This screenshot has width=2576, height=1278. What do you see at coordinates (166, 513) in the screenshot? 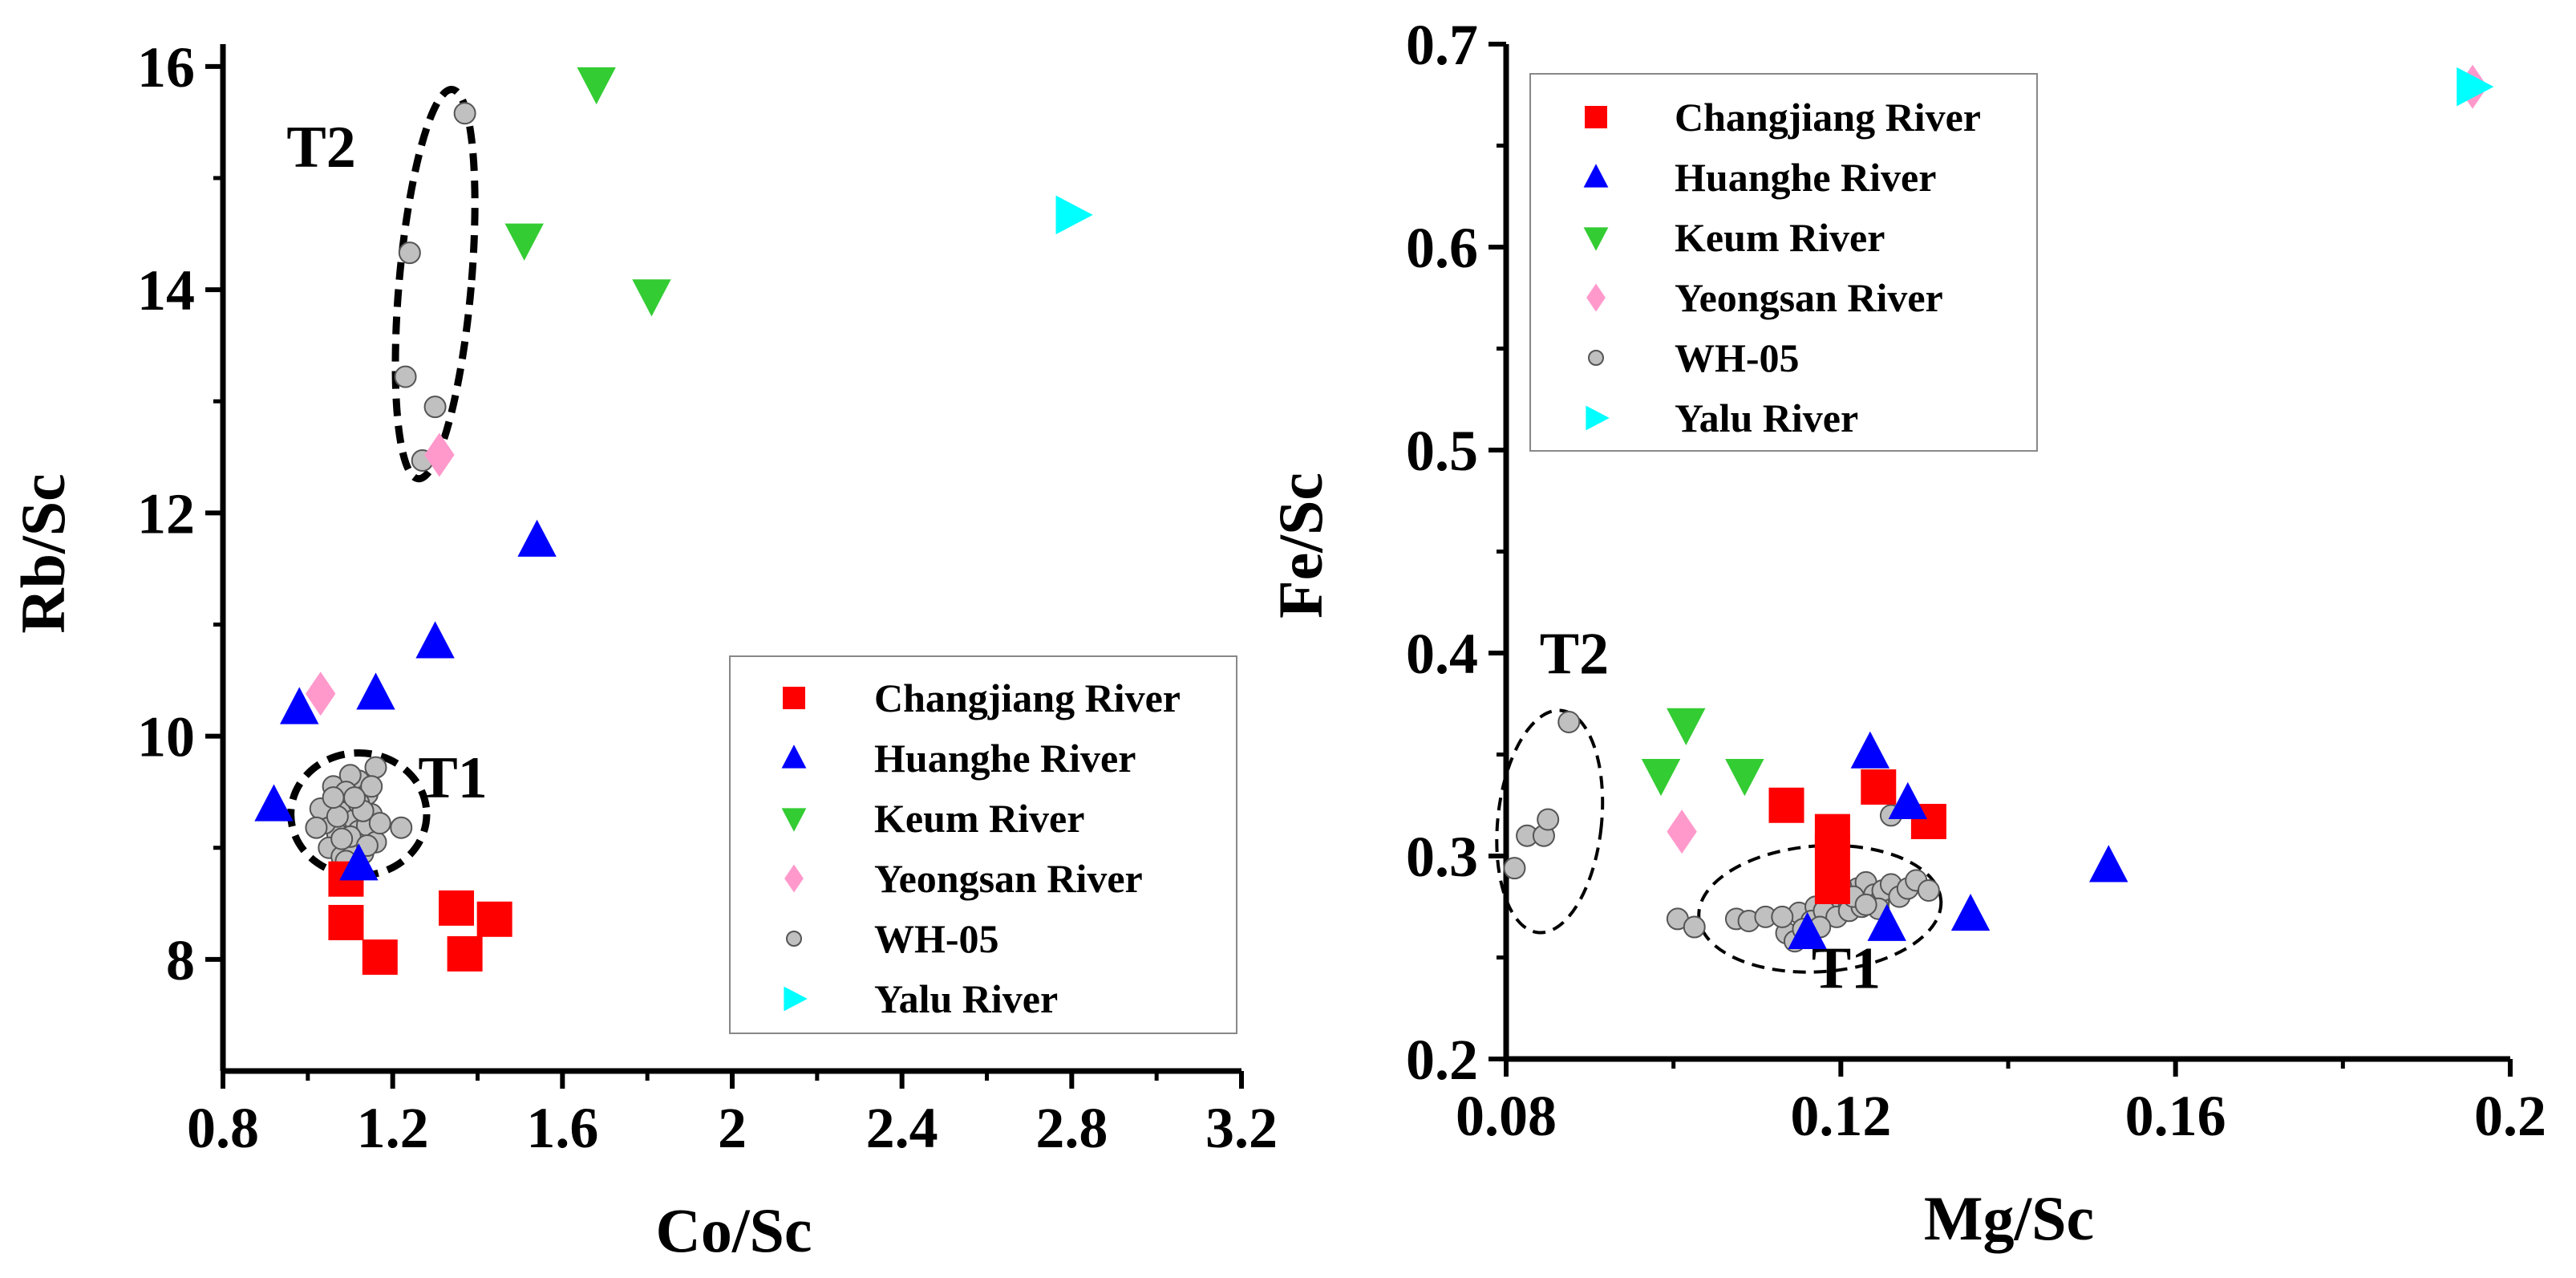
I see `y-tick-label: 12` at bounding box center [166, 513].